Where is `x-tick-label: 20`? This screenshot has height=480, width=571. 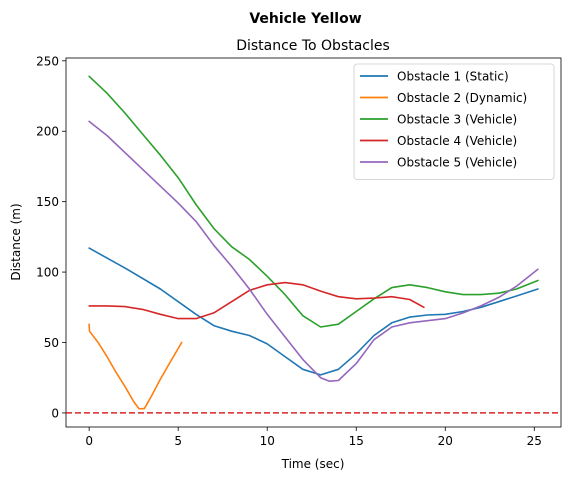 x-tick-label: 20 is located at coordinates (445, 441).